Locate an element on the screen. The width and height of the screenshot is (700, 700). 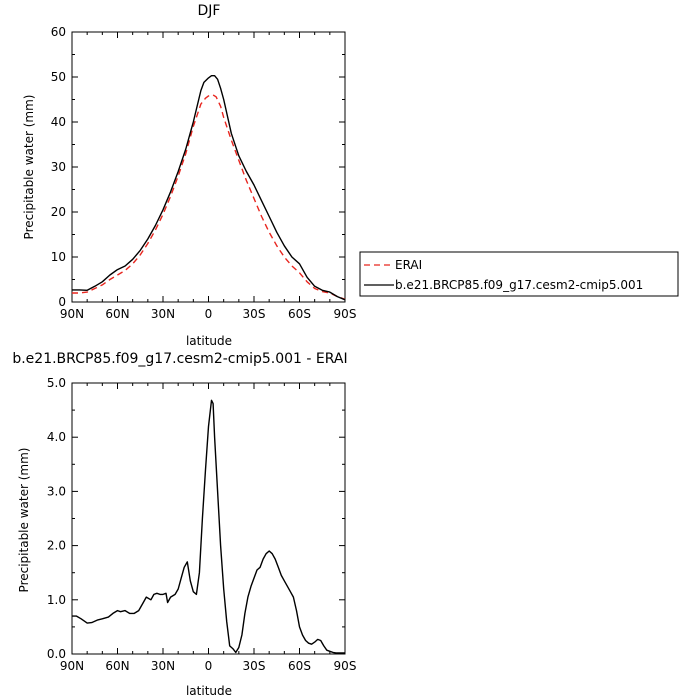
top-xtick-label: 60S is located at coordinates (299, 314).